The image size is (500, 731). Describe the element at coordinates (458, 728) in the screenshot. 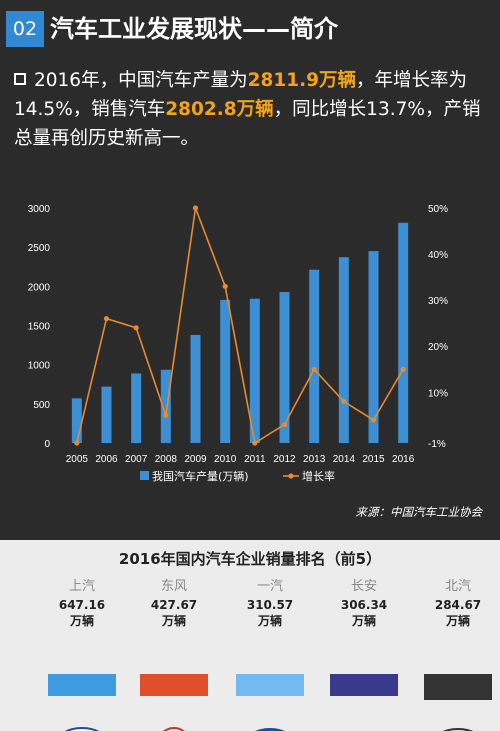

I see `baic-logo` at that location.